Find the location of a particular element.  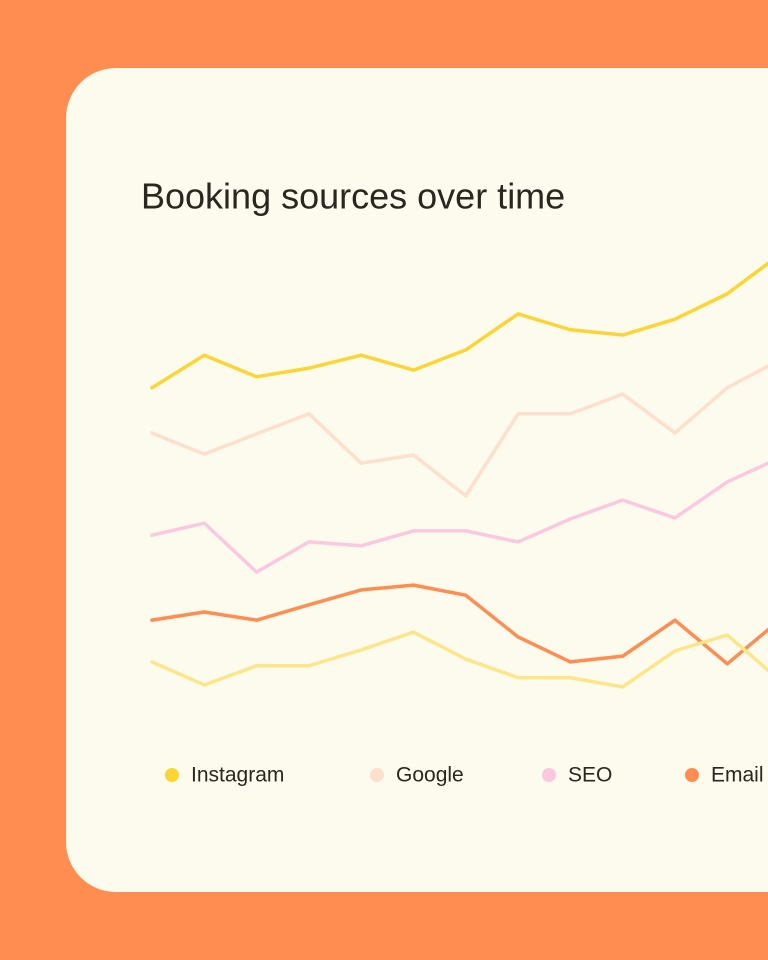

legend-label: Google is located at coordinates (430, 775).